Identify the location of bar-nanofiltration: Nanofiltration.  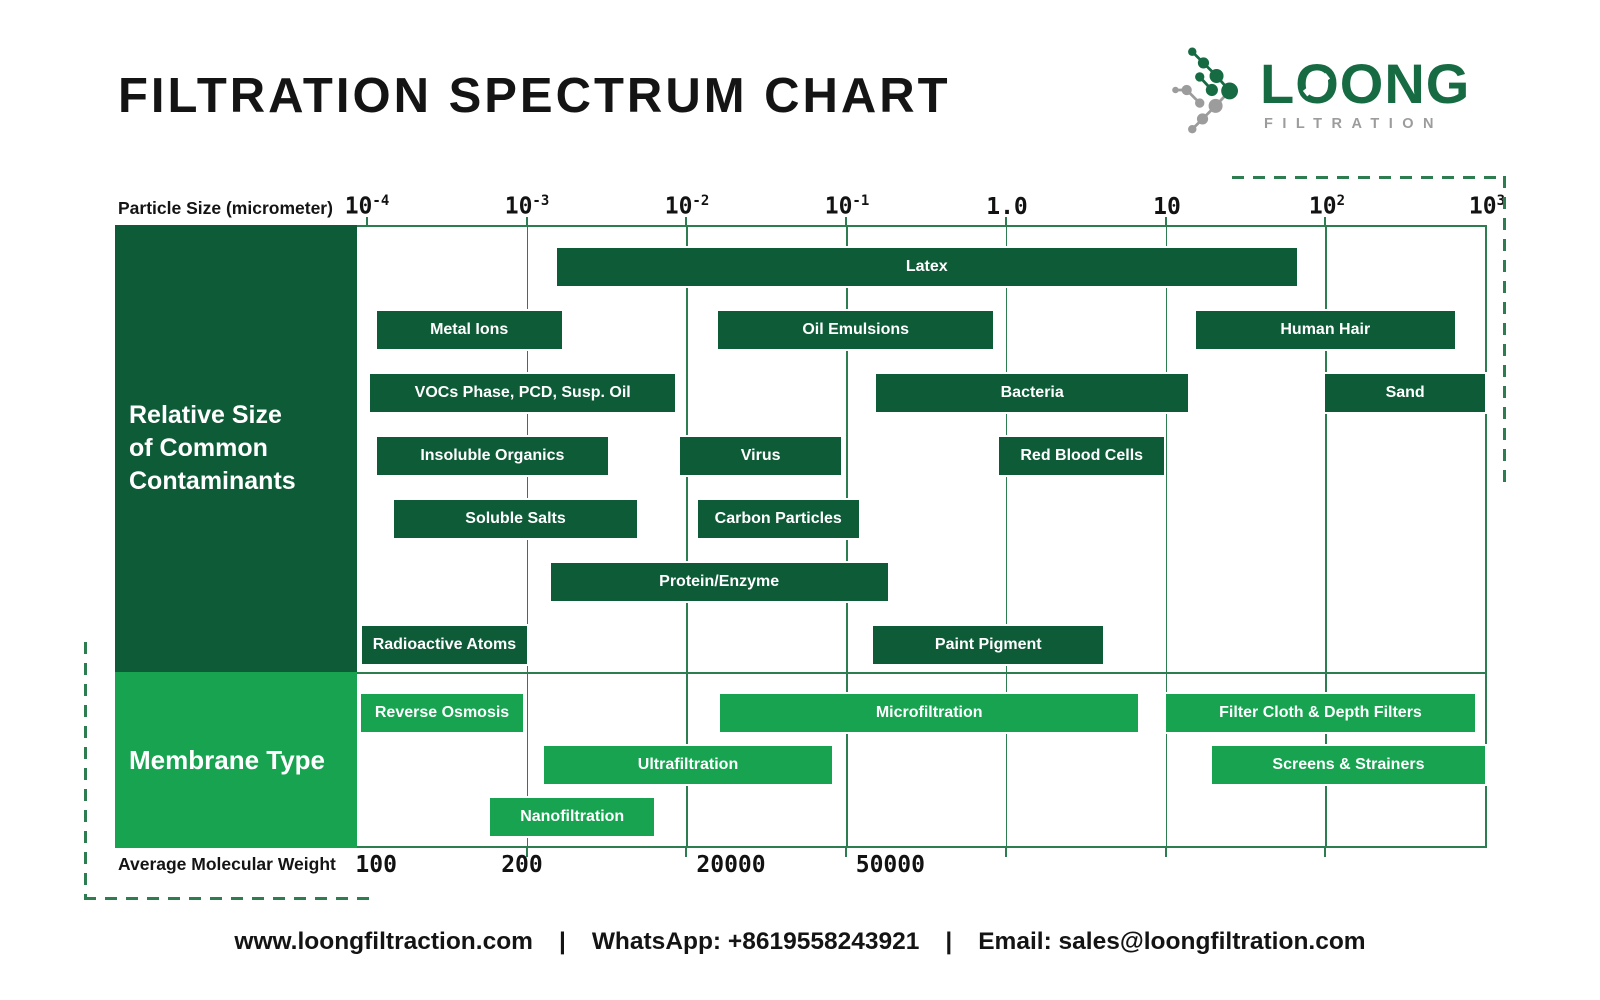
(572, 817).